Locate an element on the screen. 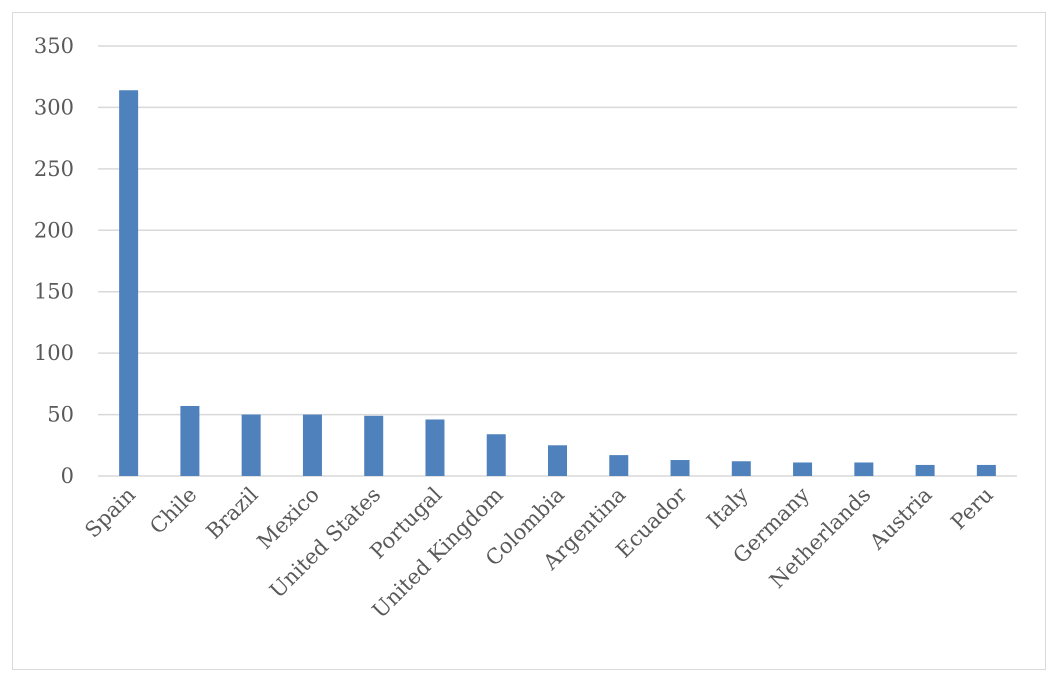  y-axis-tick-labels: 0 50 100 150 200 250 300 350 is located at coordinates (54, 261).